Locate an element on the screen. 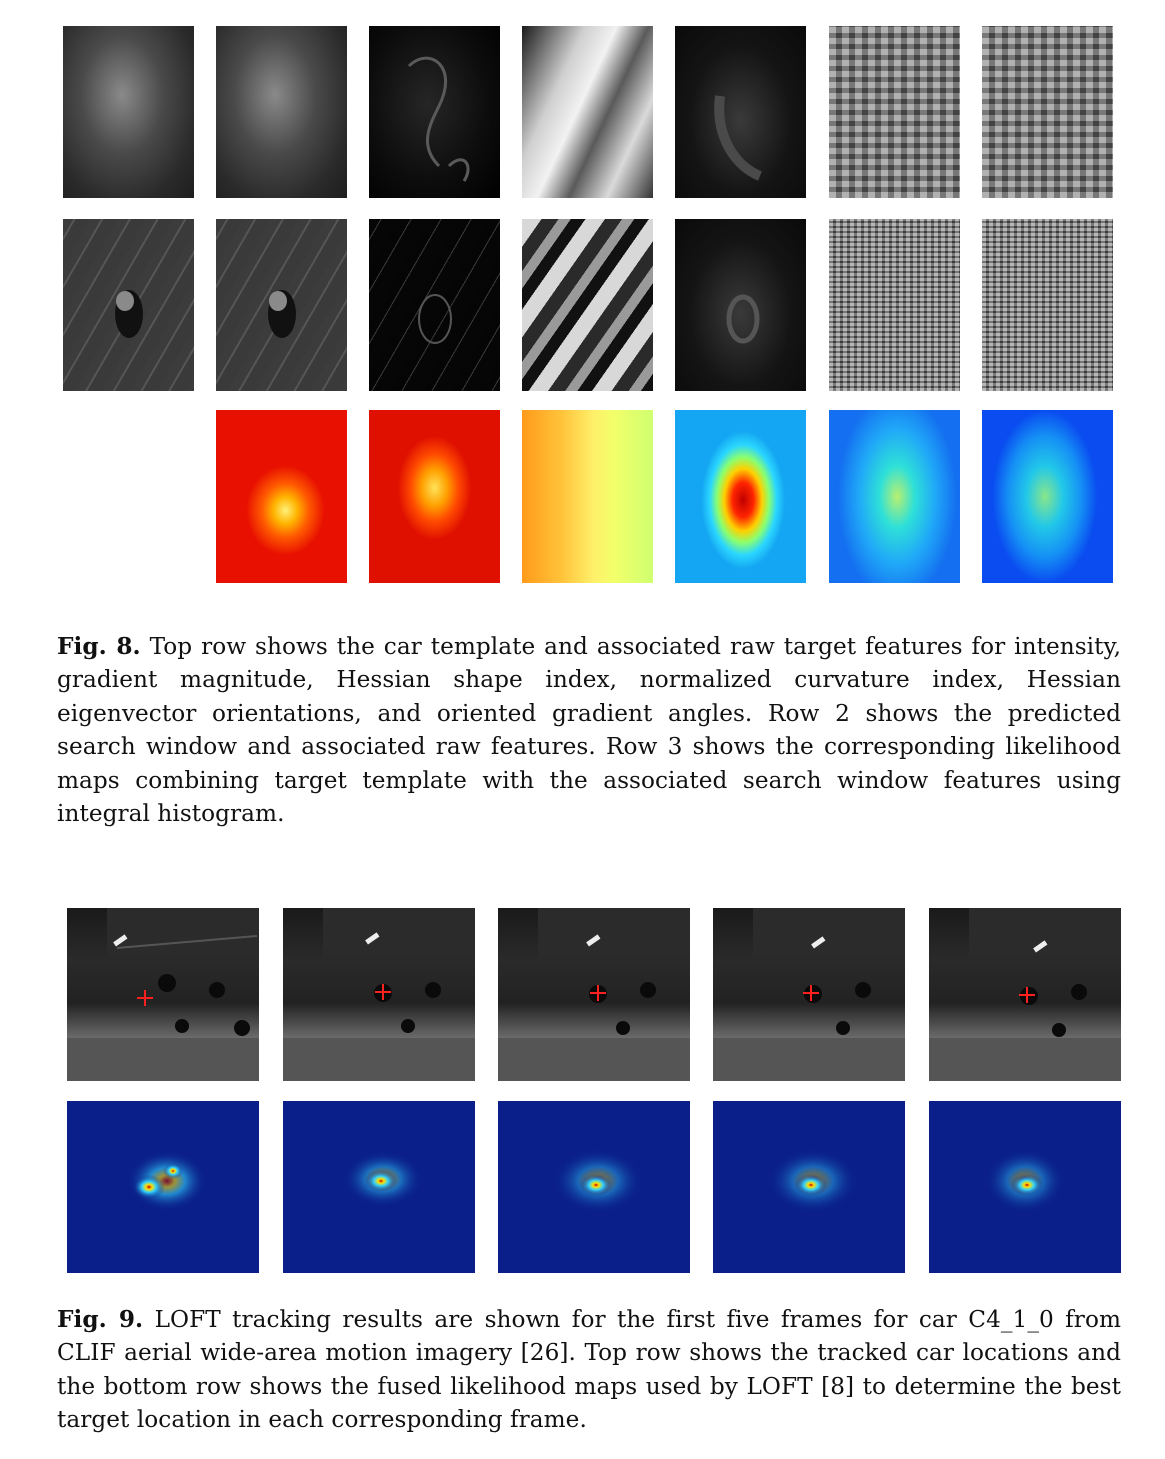 This screenshot has height=1459, width=1165. fig8-label: Fig. 8. is located at coordinates (99, 646).